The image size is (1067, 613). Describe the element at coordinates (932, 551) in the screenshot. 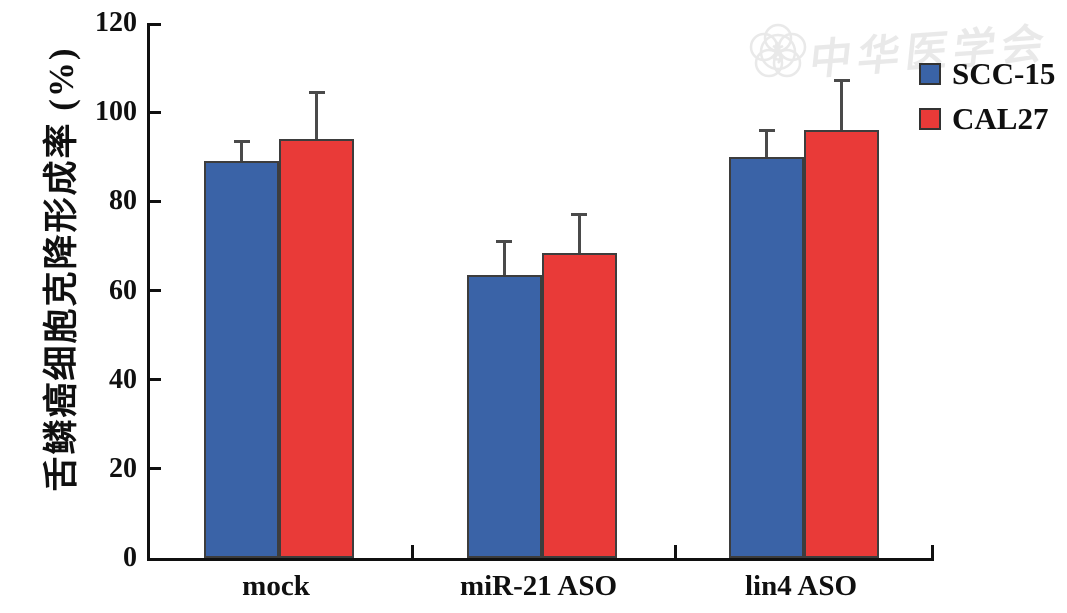

I see `x-axis-end-tick` at that location.